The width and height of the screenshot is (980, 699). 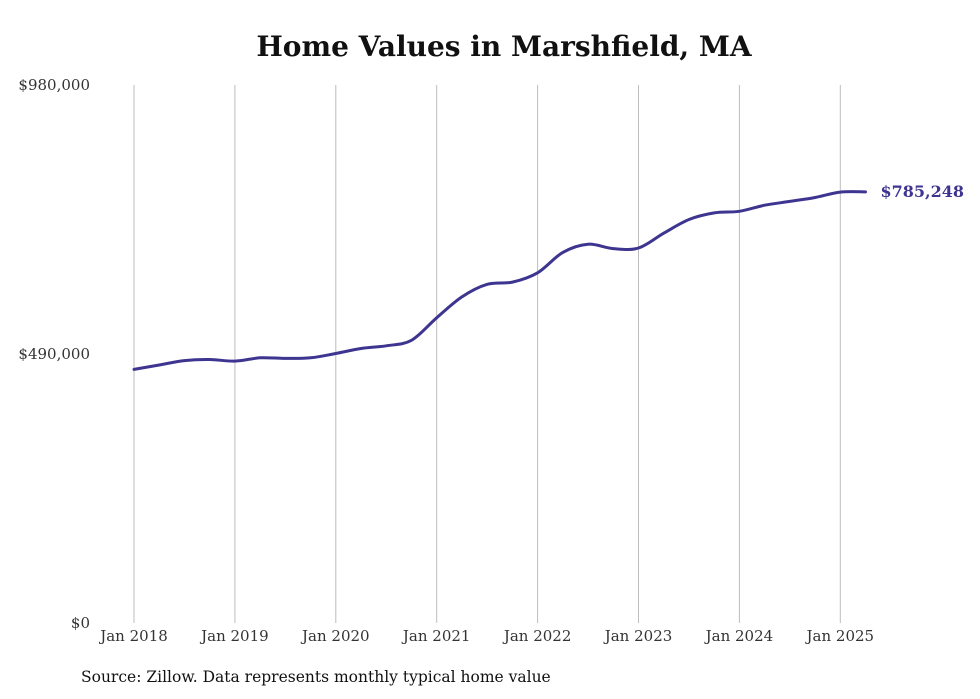 I want to click on x-tick-label: Jan 2023, so click(x=638, y=636).